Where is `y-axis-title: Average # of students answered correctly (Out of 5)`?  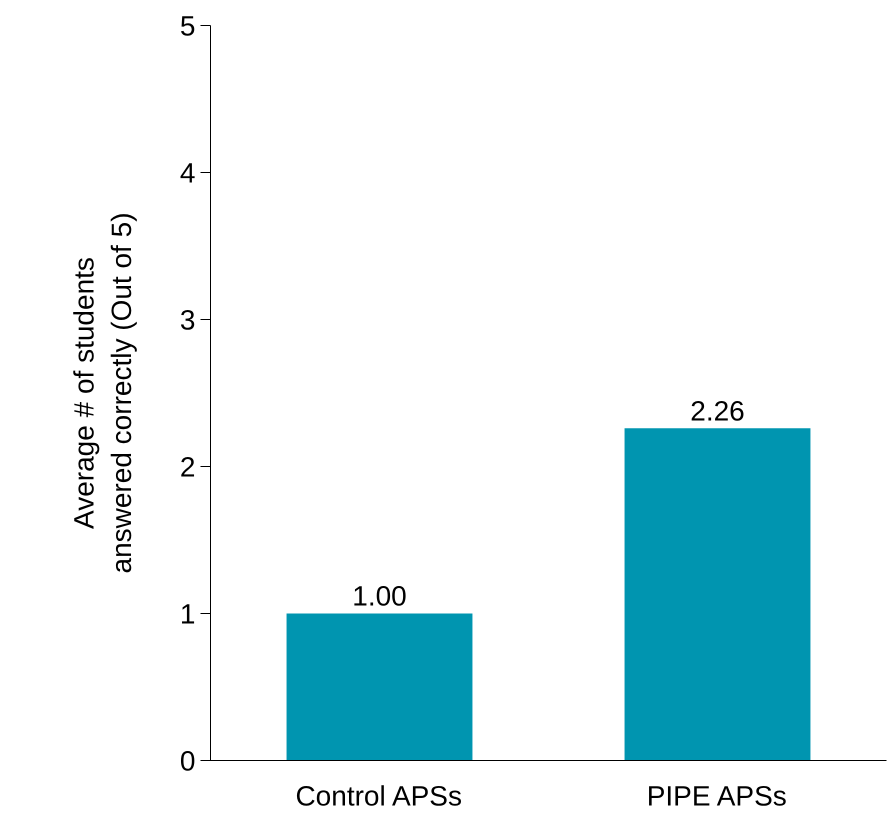 y-axis-title: Average # of students answered correctly (Out of 5) is located at coordinates (102, 393).